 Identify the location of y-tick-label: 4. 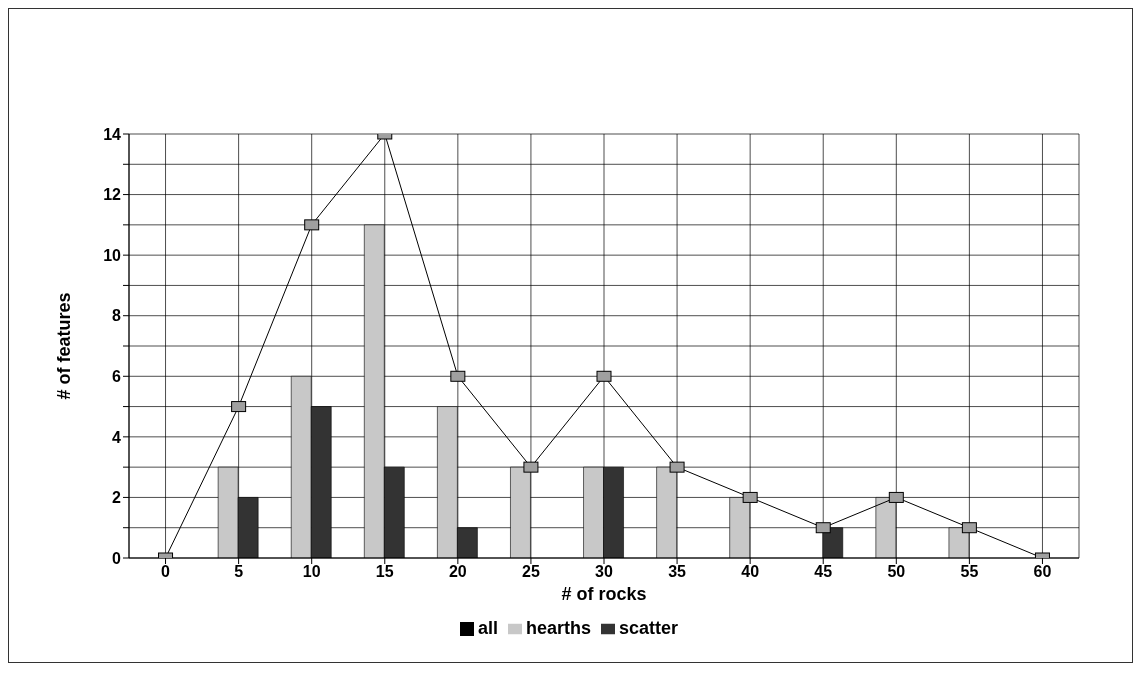
(117, 437).